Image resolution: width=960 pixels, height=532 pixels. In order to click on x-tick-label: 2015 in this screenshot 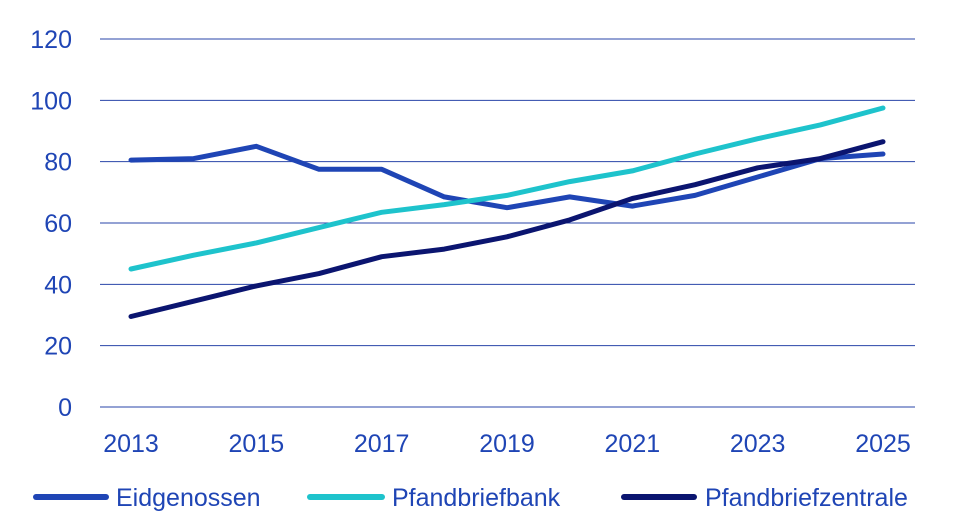, I will do `click(257, 444)`.